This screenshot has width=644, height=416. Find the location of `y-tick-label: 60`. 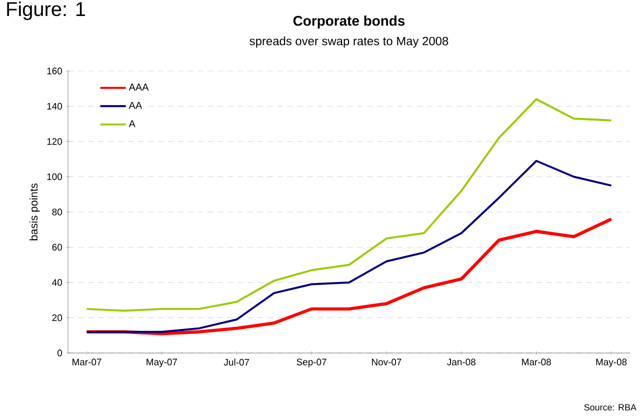

y-tick-label: 60 is located at coordinates (57, 247).